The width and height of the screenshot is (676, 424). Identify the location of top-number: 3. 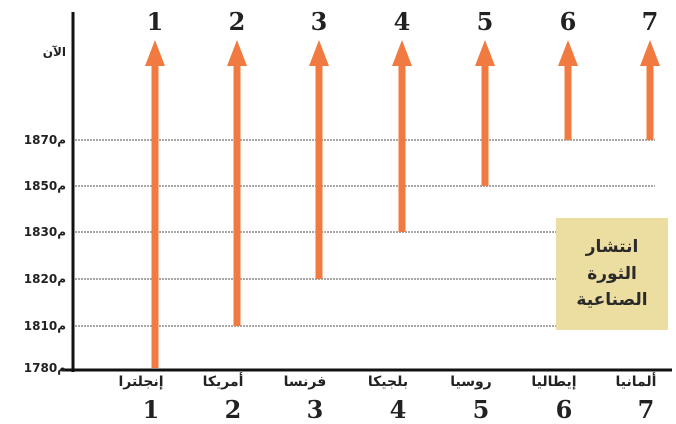
(319, 21).